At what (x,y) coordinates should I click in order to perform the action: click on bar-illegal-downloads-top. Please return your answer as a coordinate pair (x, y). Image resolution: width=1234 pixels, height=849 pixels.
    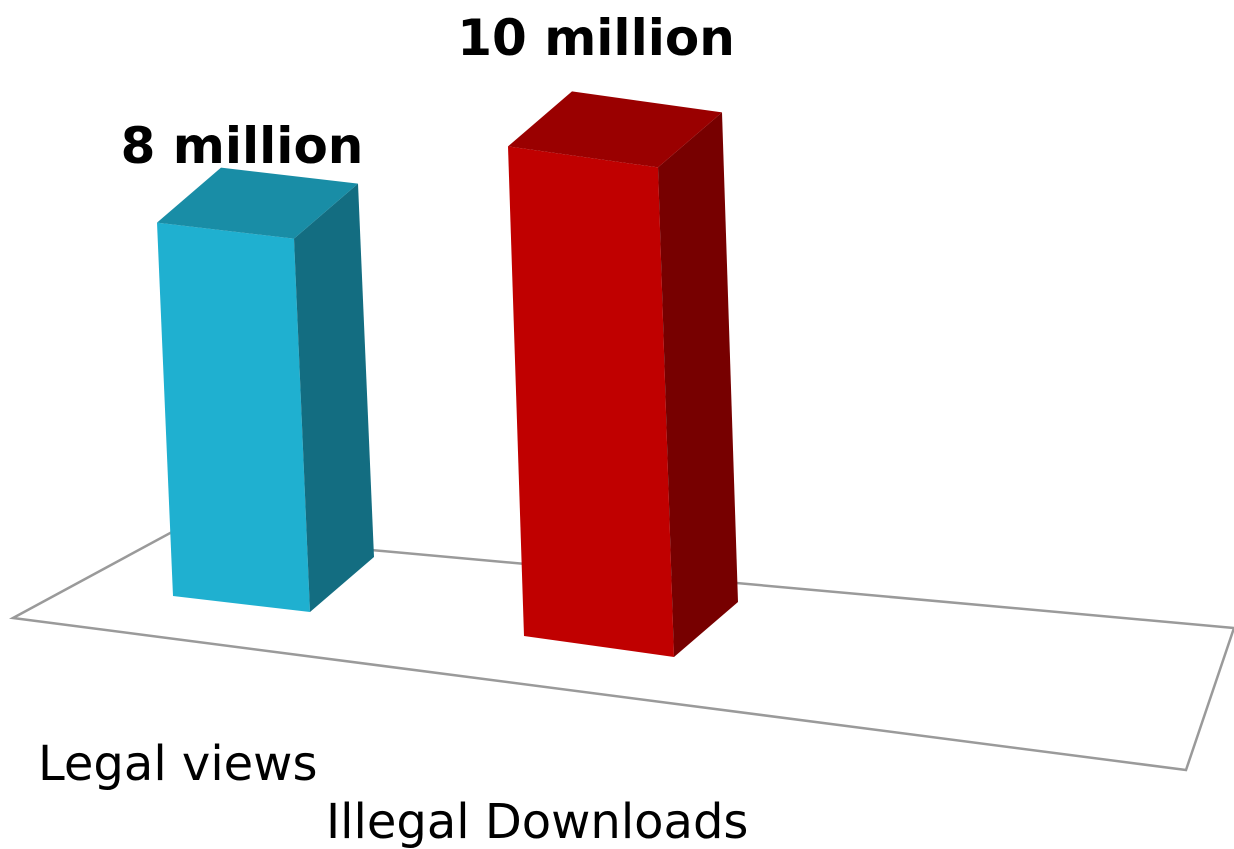
    Looking at the image, I should click on (615, 129).